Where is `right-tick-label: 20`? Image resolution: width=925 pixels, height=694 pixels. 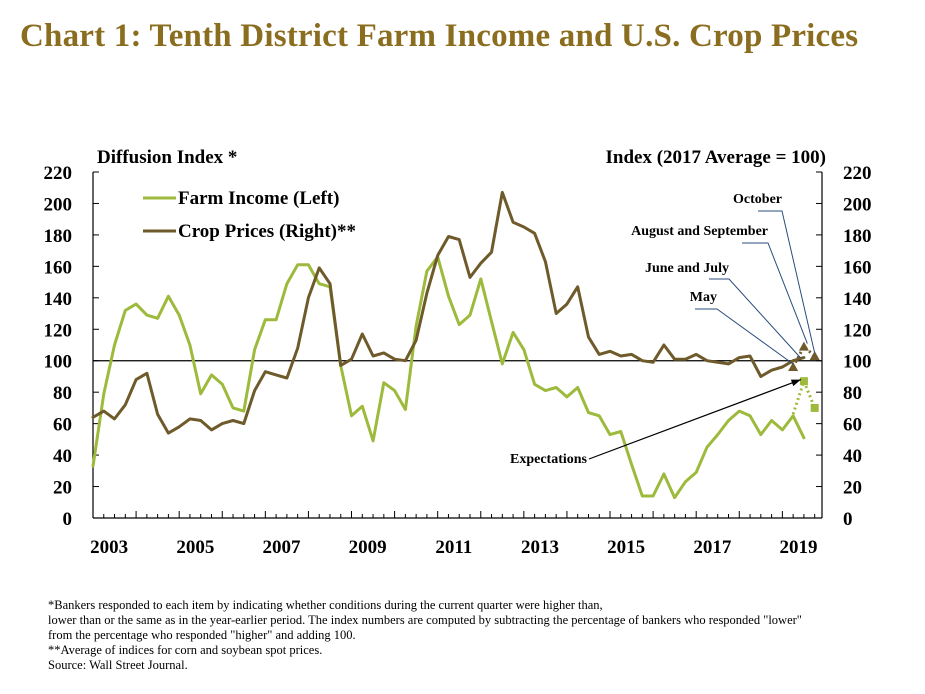 right-tick-label: 20 is located at coordinates (852, 488).